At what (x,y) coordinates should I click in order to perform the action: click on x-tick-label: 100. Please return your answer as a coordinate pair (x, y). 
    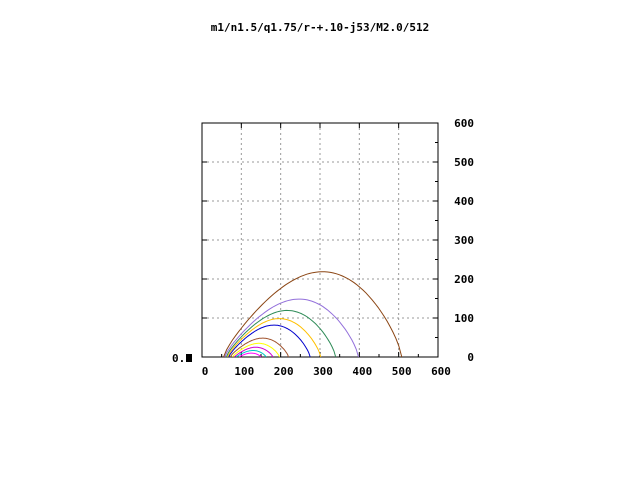
    Looking at the image, I should click on (244, 371).